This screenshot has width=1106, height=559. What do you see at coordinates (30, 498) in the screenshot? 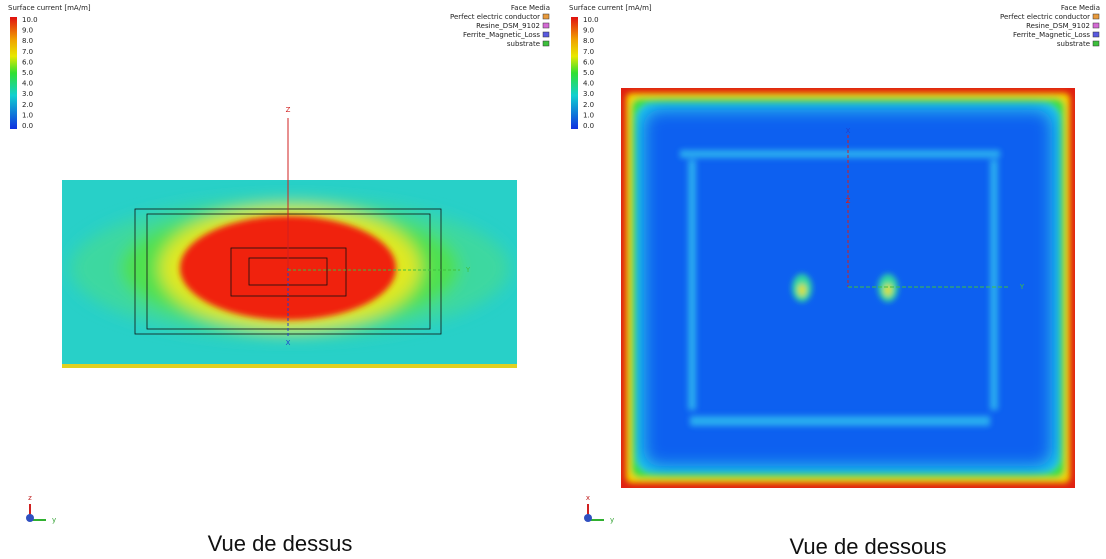
I see `triad-label: z` at bounding box center [30, 498].